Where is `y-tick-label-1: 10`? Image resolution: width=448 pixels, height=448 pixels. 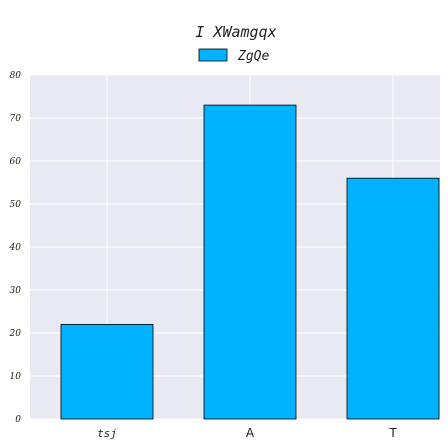
y-tick-label-1: 10 is located at coordinates (16, 377).